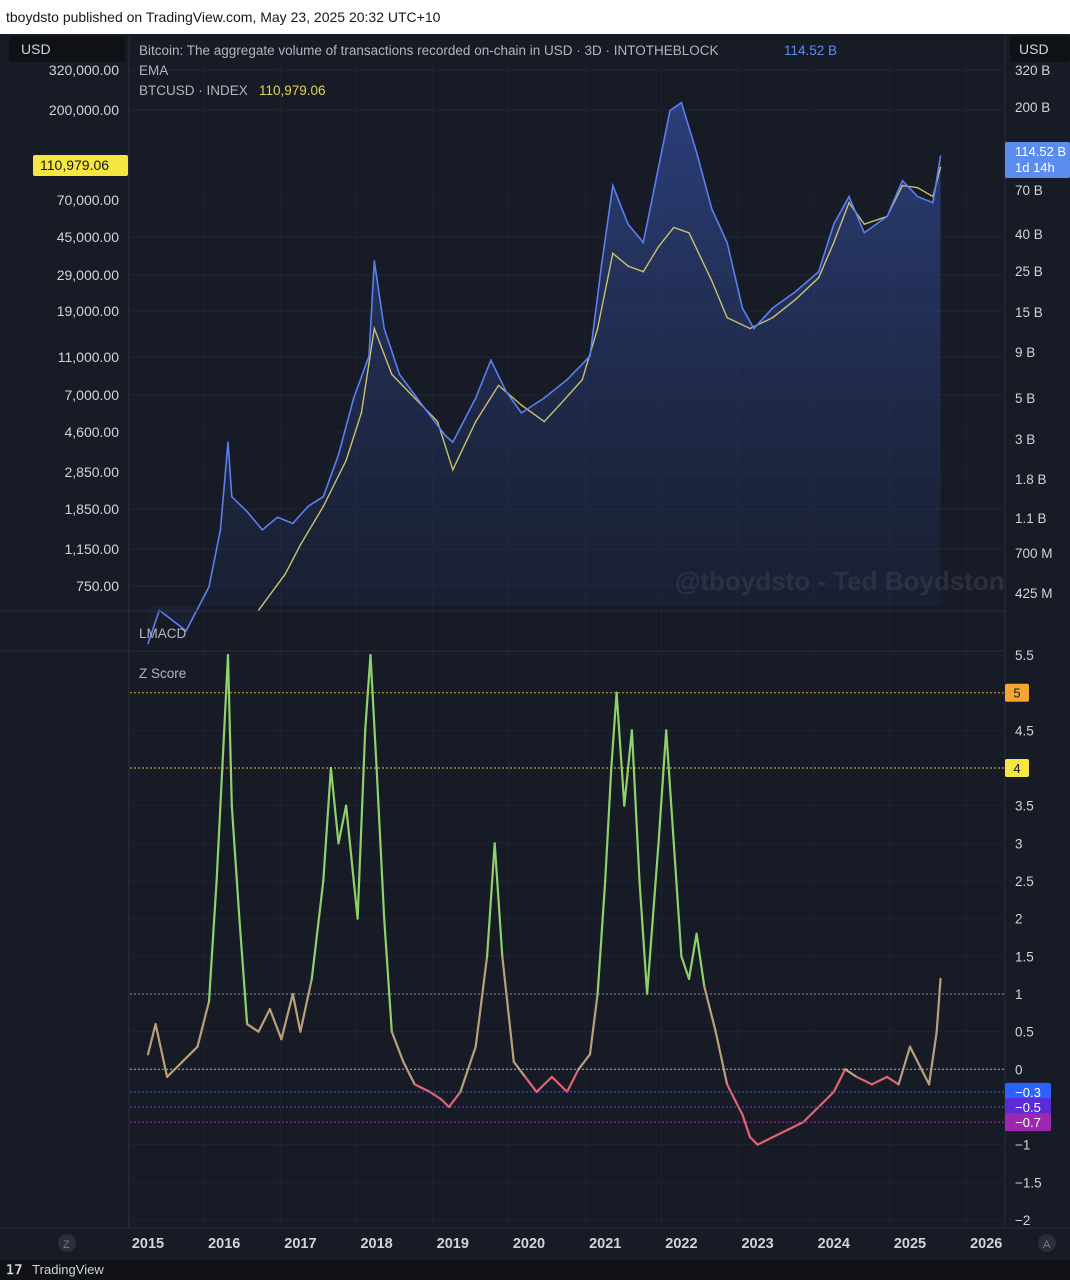  Describe the element at coordinates (193, 90) in the screenshot. I see `legend-btcusd-title: BTCUSD · INDEX` at that location.